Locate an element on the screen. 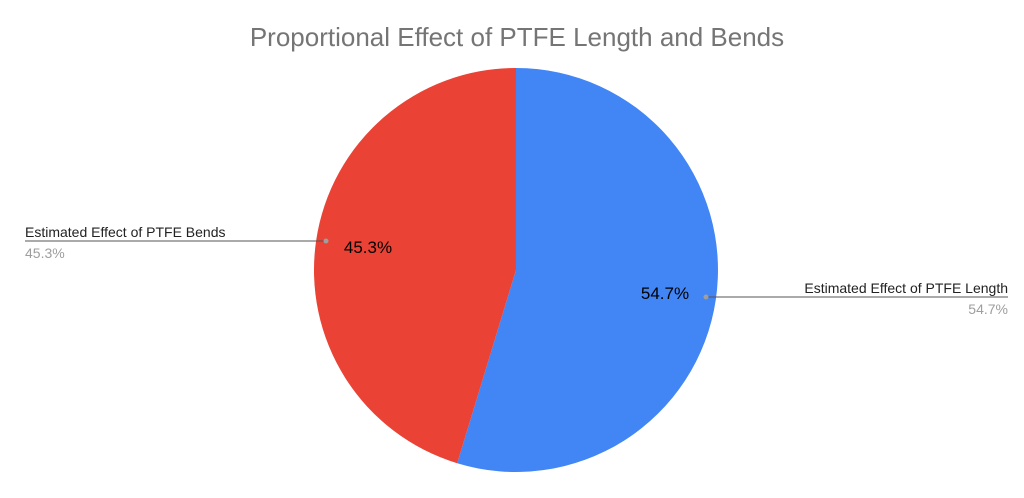 The width and height of the screenshot is (1024, 498). callout-percent-ptfe-length: 54.7% is located at coordinates (988, 309).